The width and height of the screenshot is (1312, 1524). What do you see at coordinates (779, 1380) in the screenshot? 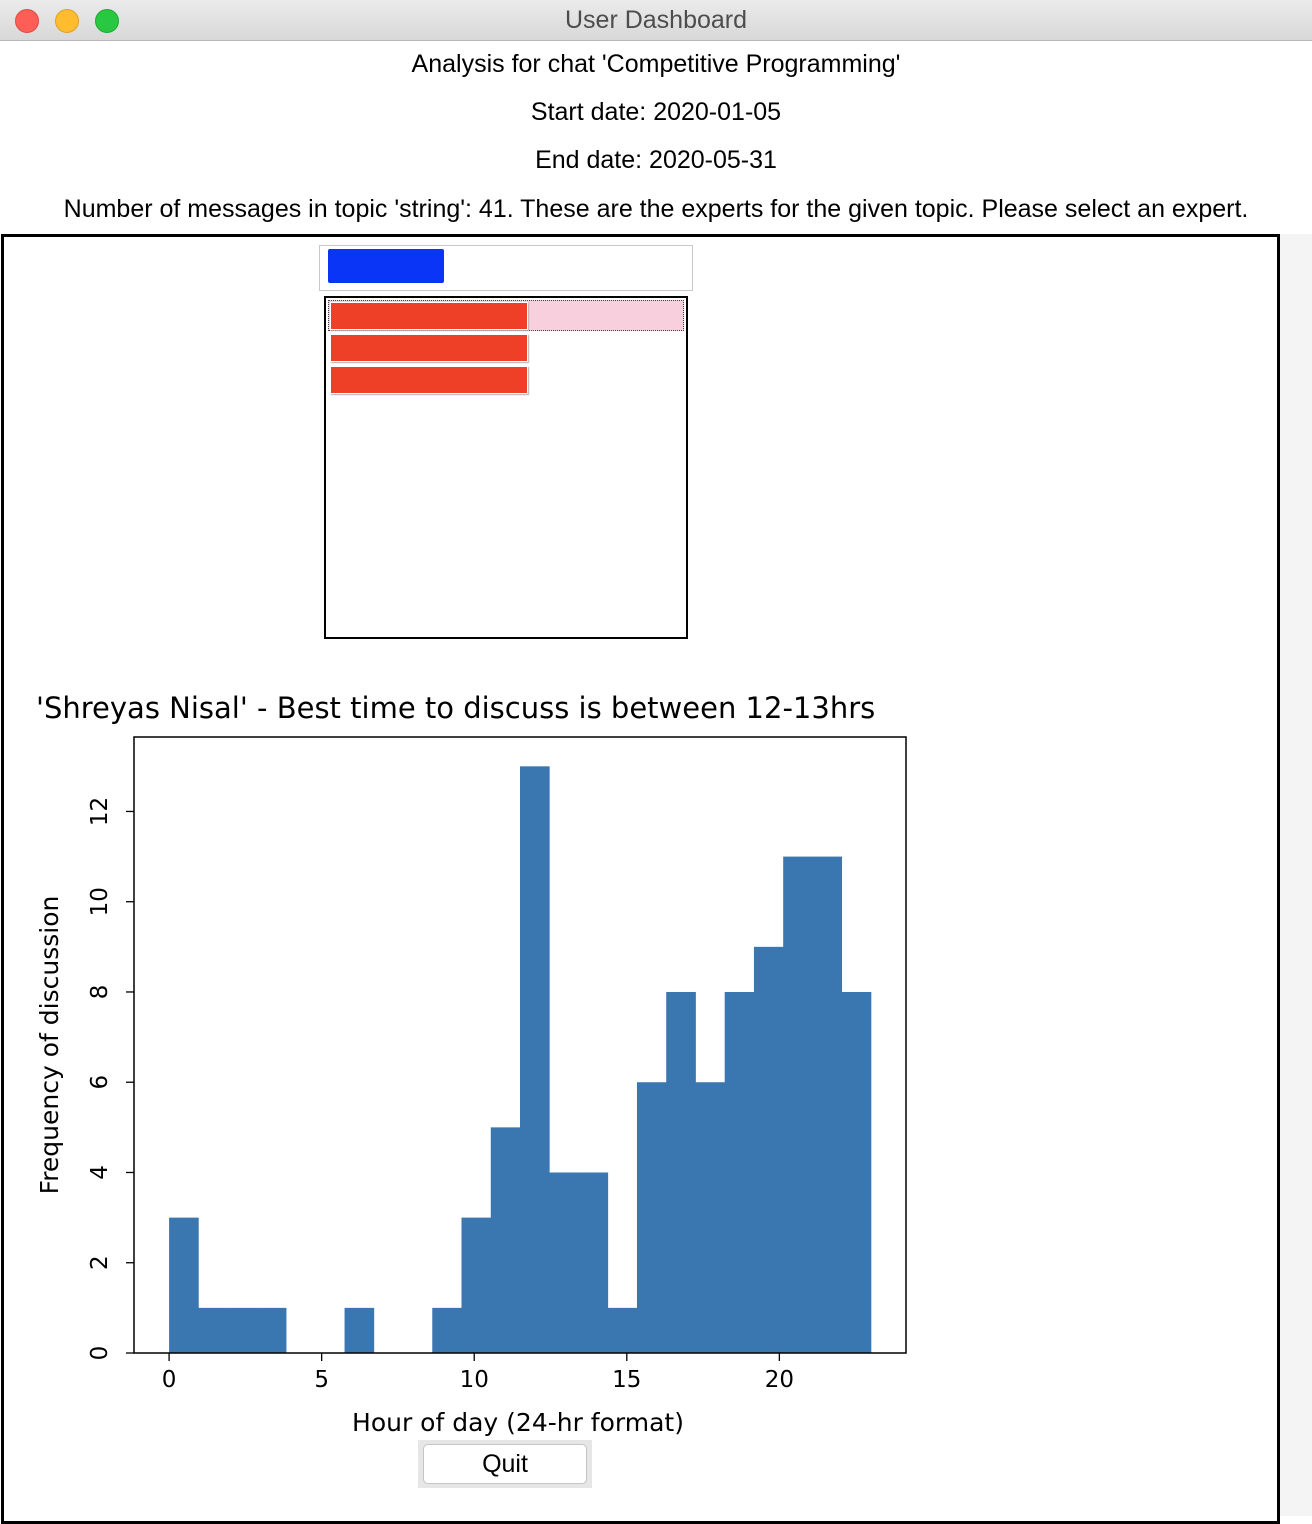
I see `x-tick-label: 20` at bounding box center [779, 1380].